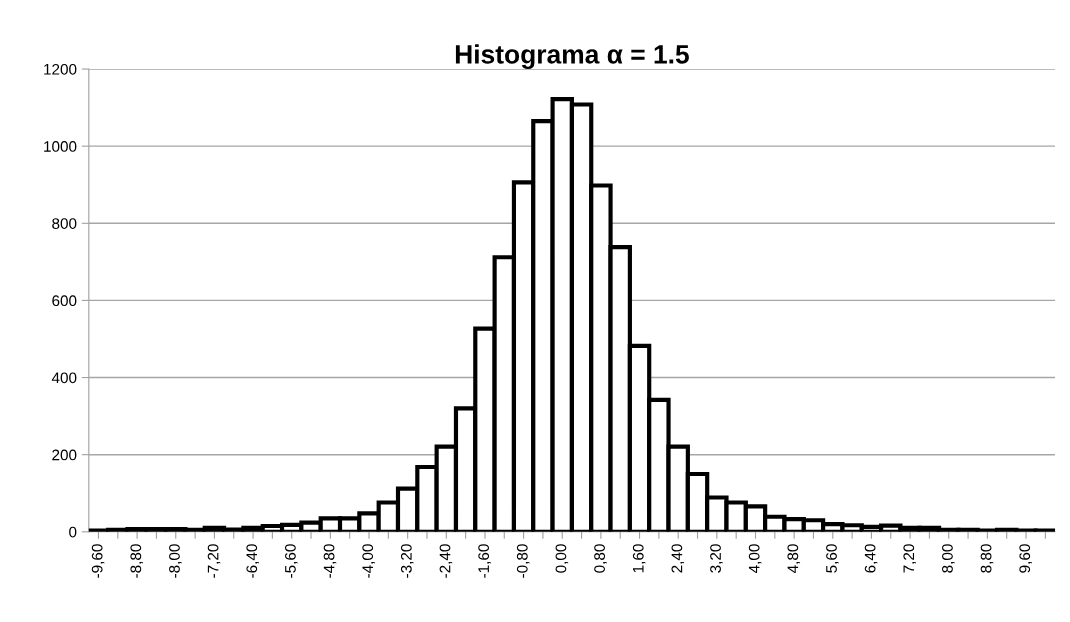 Image resolution: width=1070 pixels, height=622 pixels. What do you see at coordinates (523, 561) in the screenshot?
I see `x-tick-label: -0,80` at bounding box center [523, 561].